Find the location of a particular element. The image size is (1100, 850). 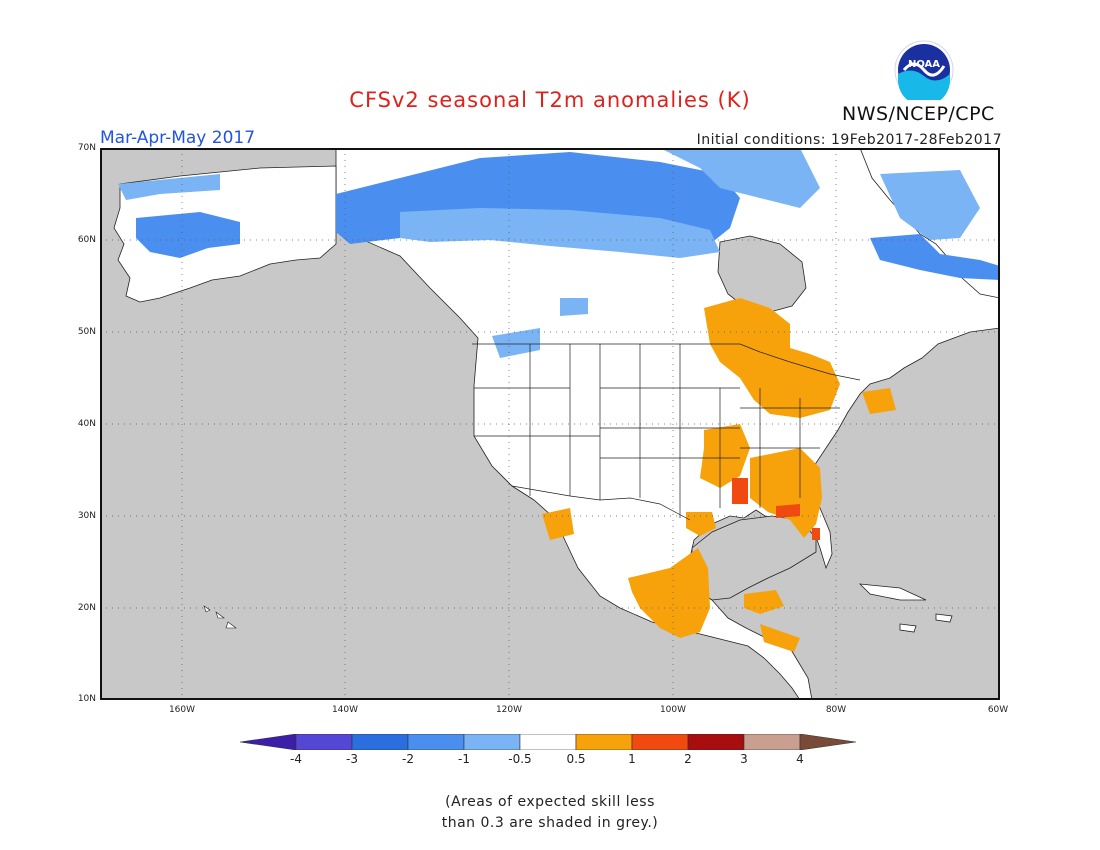

warm-anomaly-mexico is located at coordinates (669, 593).